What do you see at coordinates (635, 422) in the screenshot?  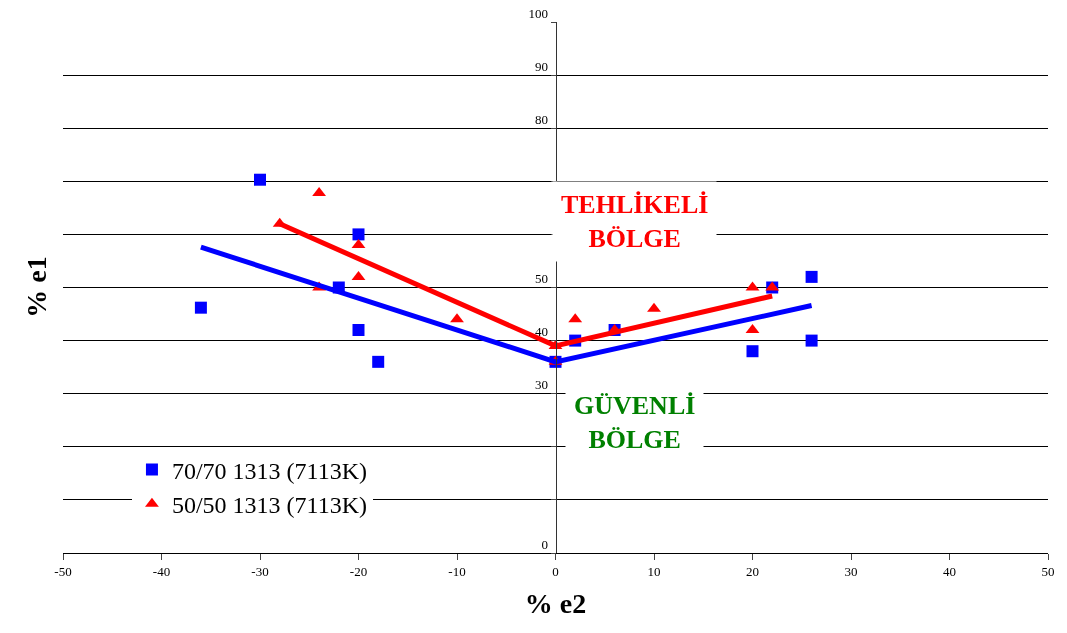 I see `annotation: GÜVENLİ BÖLGE` at bounding box center [635, 422].